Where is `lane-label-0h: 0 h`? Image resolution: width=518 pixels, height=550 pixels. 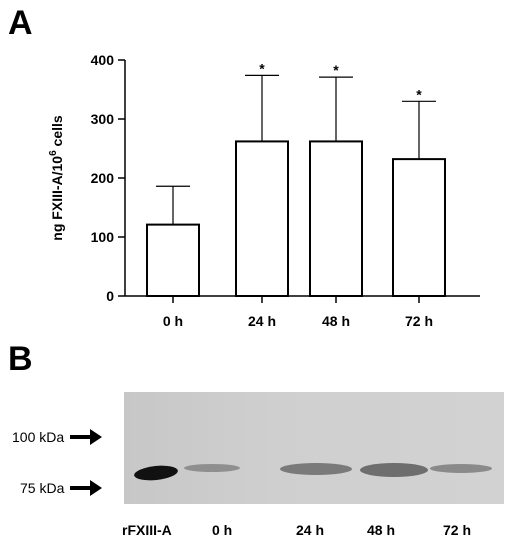
lane-label-0h: 0 h is located at coordinates (222, 530).